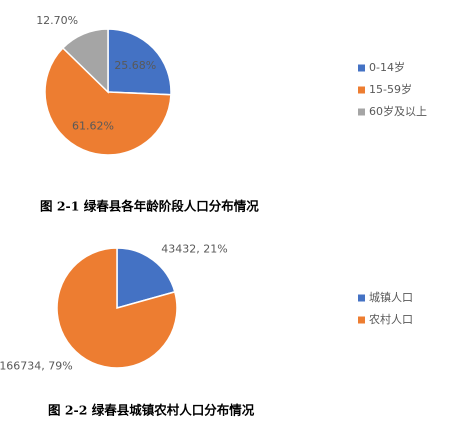  Describe the element at coordinates (391, 297) in the screenshot. I see `legend-label: 城镇人口` at that location.